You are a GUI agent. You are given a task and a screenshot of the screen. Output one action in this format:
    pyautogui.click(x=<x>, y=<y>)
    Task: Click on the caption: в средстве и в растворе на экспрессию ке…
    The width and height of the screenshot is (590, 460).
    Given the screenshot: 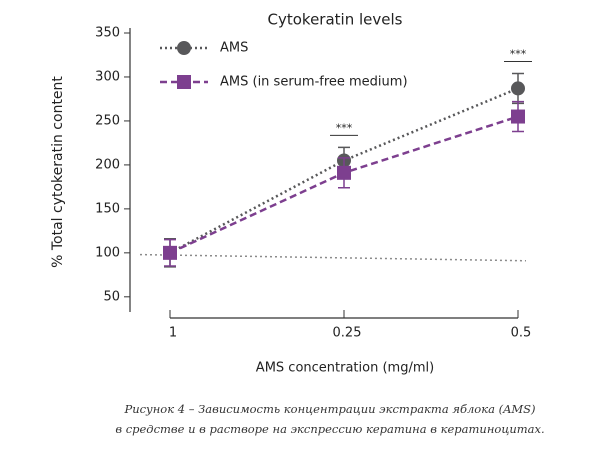 What is the action you would take?
    pyautogui.click(x=329, y=429)
    